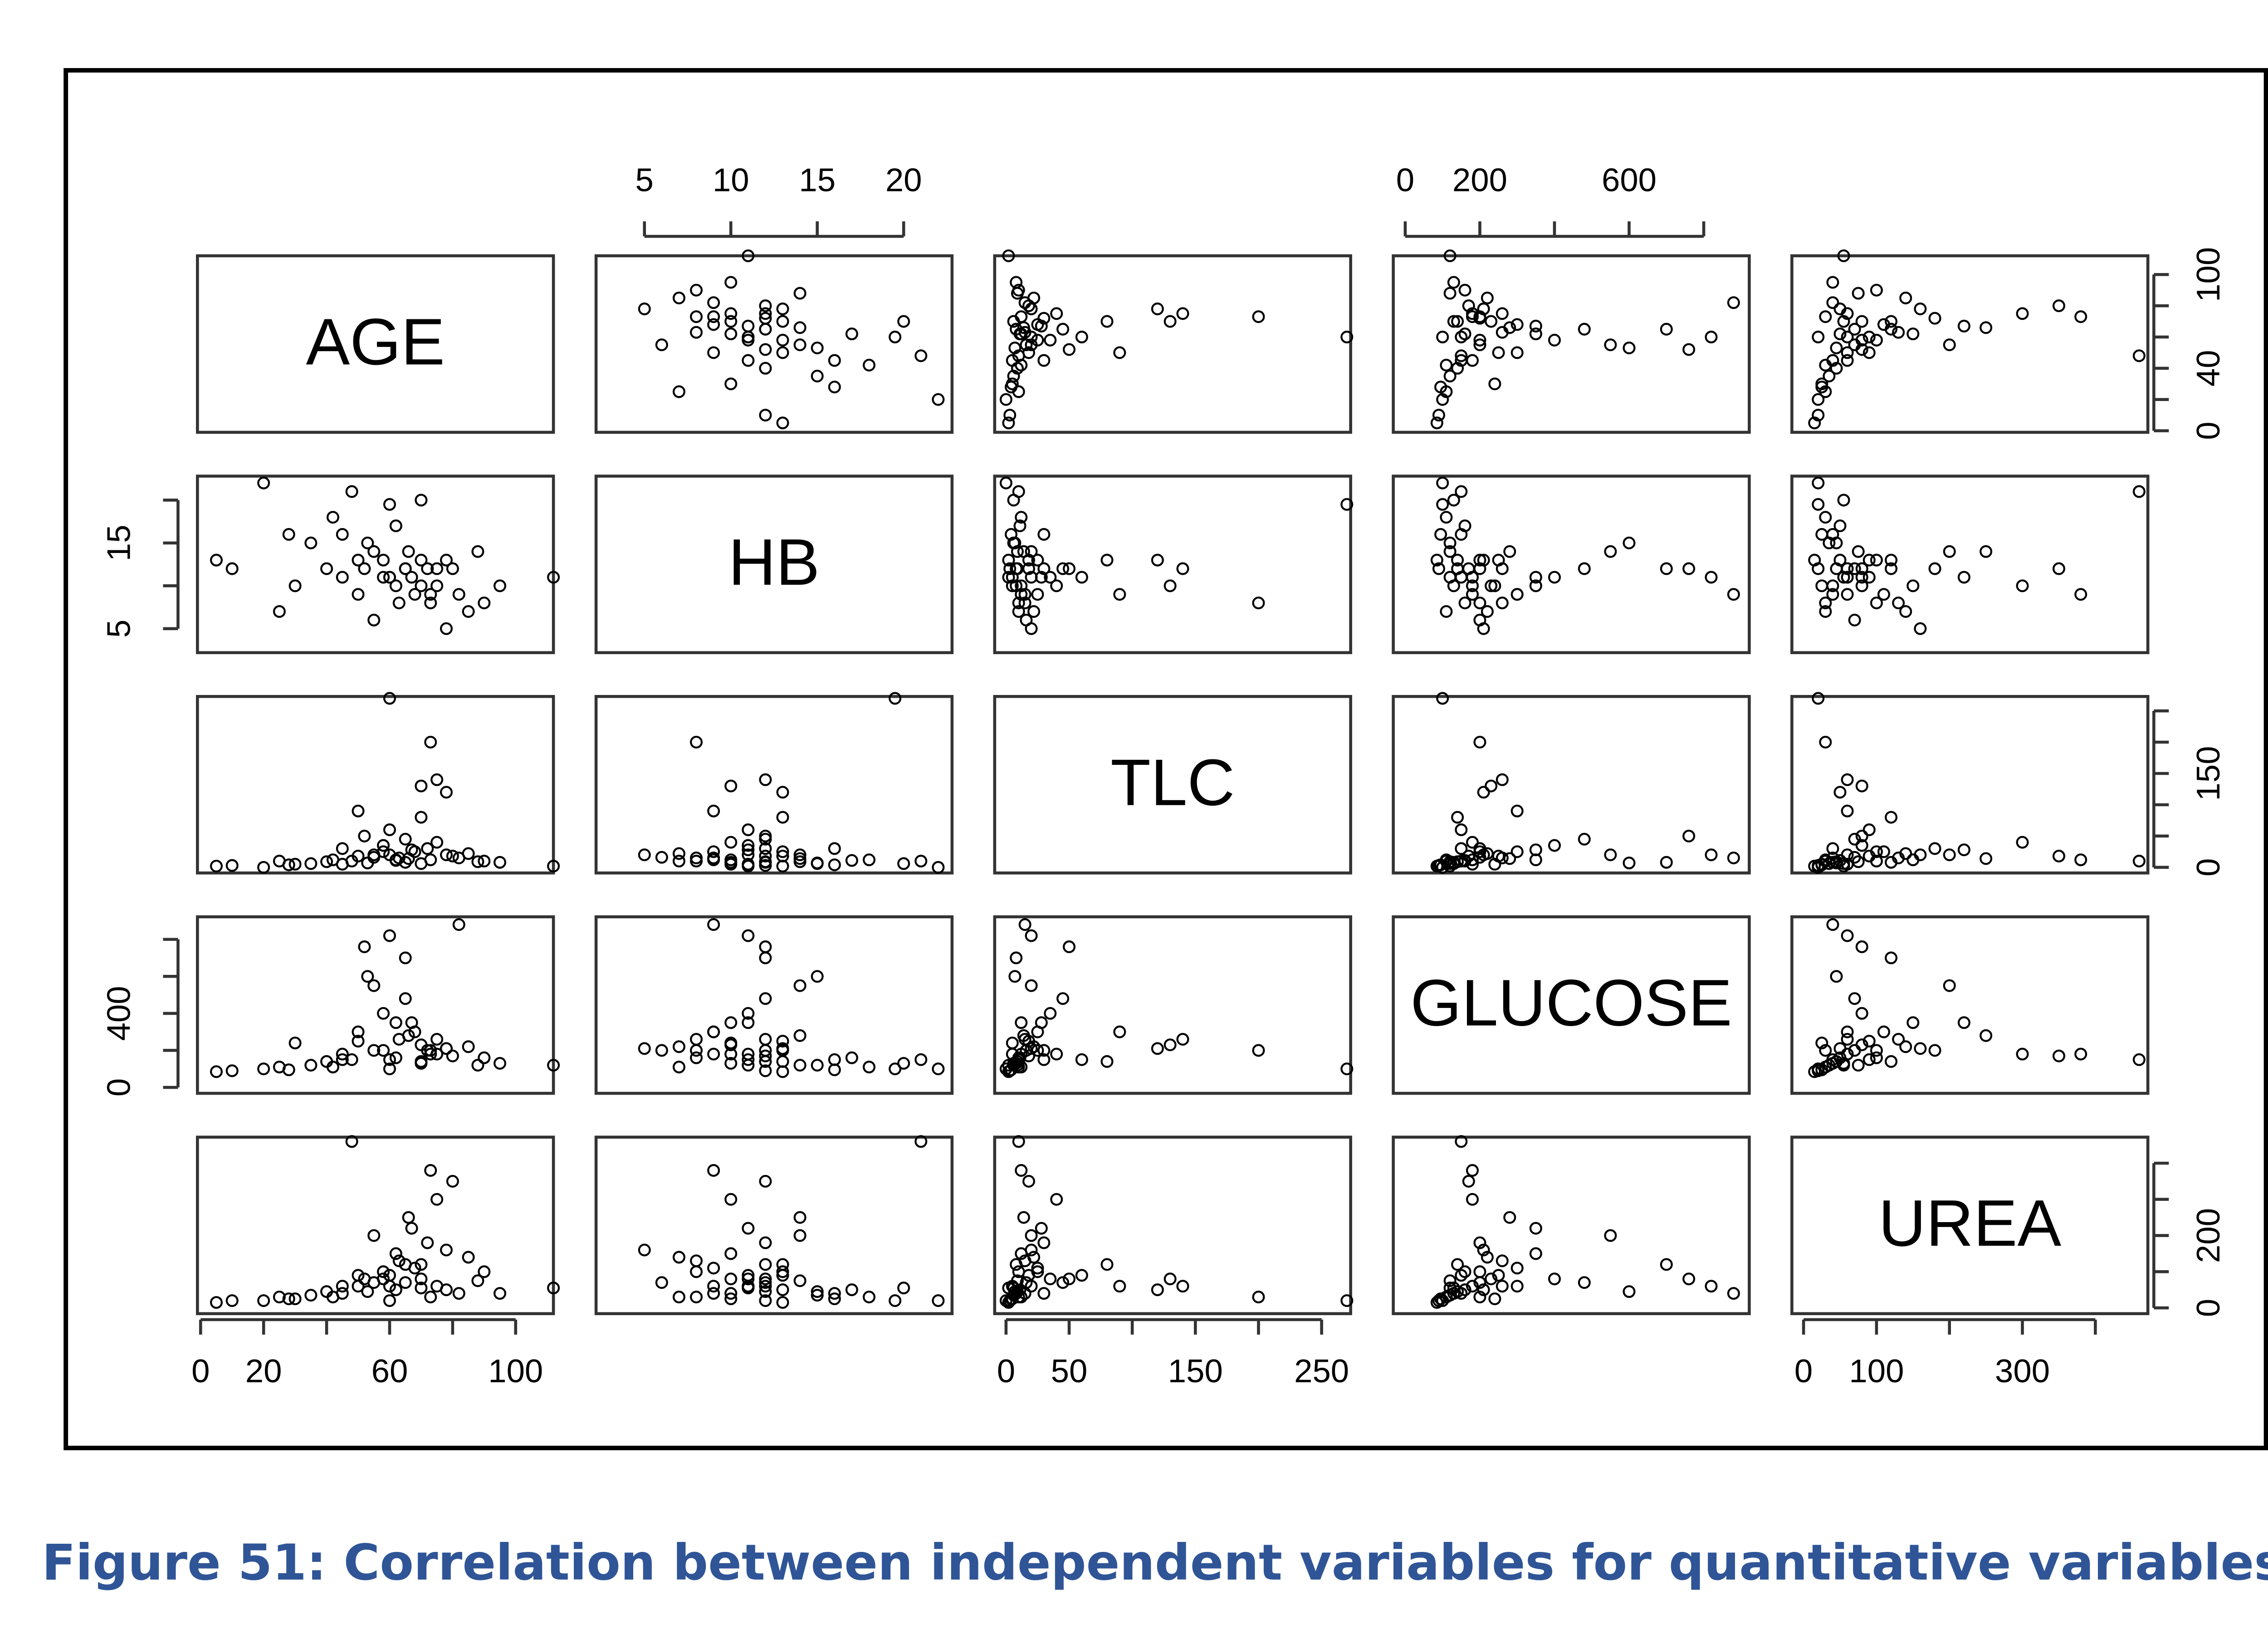 This screenshot has width=2268, height=1639. What do you see at coordinates (1804, 1371) in the screenshot?
I see `x-tick-label: 0` at bounding box center [1804, 1371].